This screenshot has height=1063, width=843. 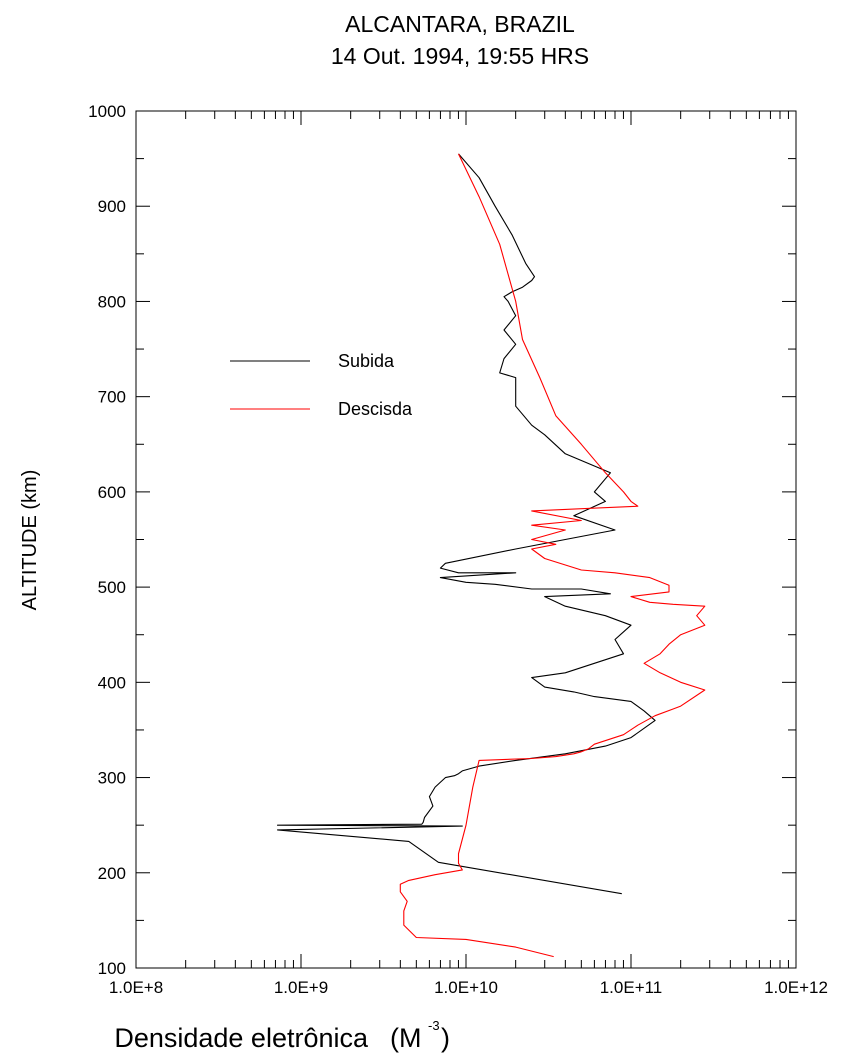 I want to click on x-axis-label: Densidade eletrônica (M -3 ), so click(x=282, y=1035).